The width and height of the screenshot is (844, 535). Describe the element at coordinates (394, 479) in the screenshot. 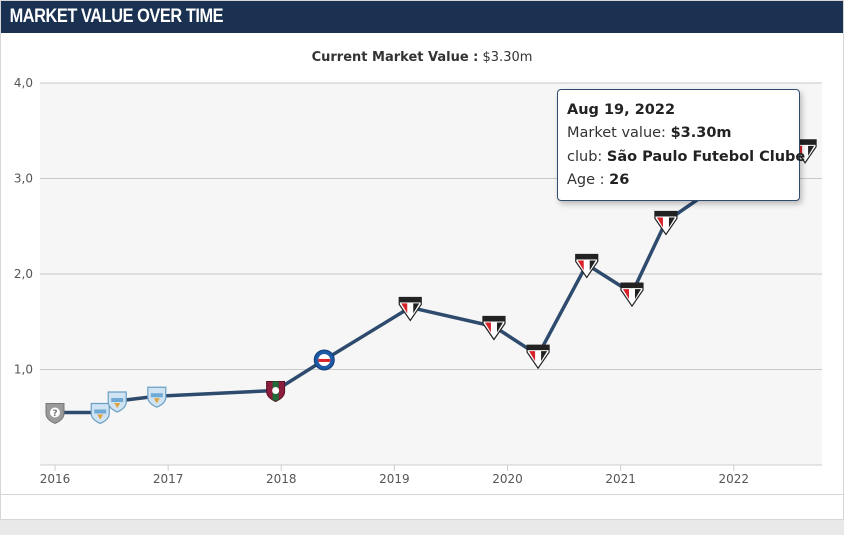

I see `x-tick-label: 2019` at that location.